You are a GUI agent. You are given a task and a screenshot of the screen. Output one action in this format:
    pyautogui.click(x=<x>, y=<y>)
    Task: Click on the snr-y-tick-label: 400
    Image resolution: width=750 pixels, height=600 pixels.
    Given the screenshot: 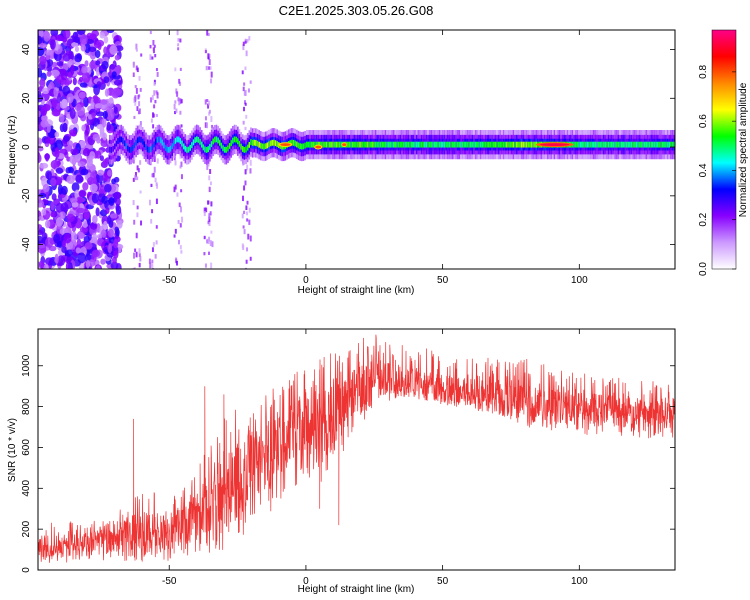 What is the action you would take?
    pyautogui.click(x=26, y=488)
    